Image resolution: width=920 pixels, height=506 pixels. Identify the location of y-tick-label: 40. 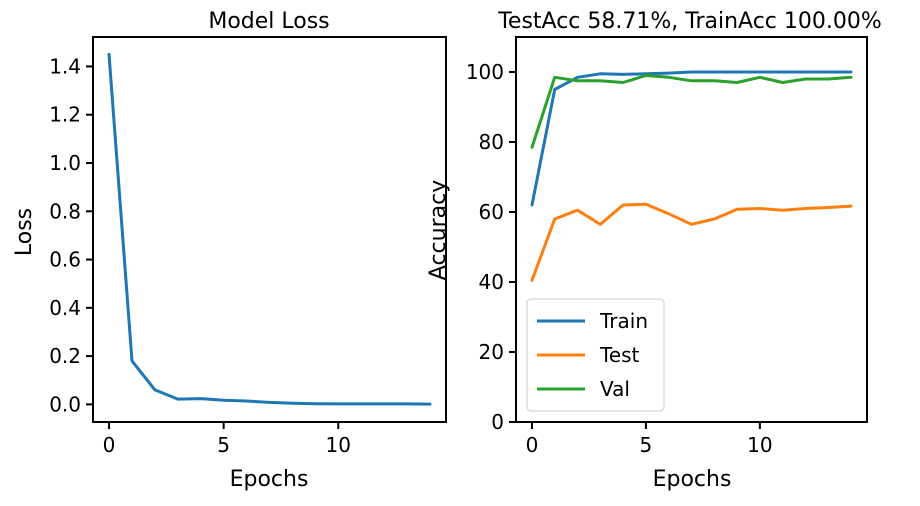
(491, 282).